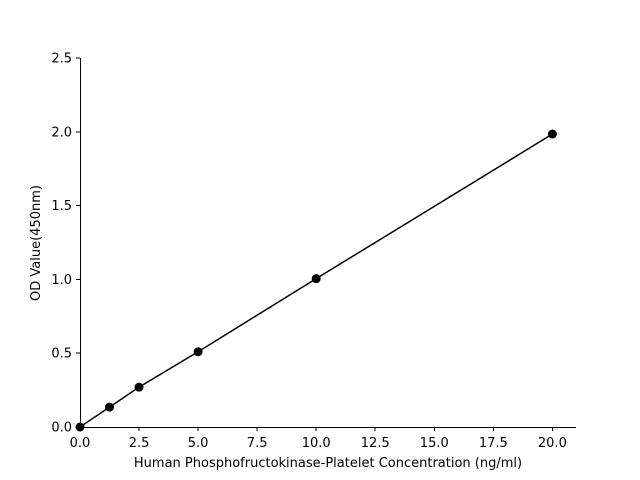  What do you see at coordinates (257, 443) in the screenshot?
I see `x-tick-label: 7.5` at bounding box center [257, 443].